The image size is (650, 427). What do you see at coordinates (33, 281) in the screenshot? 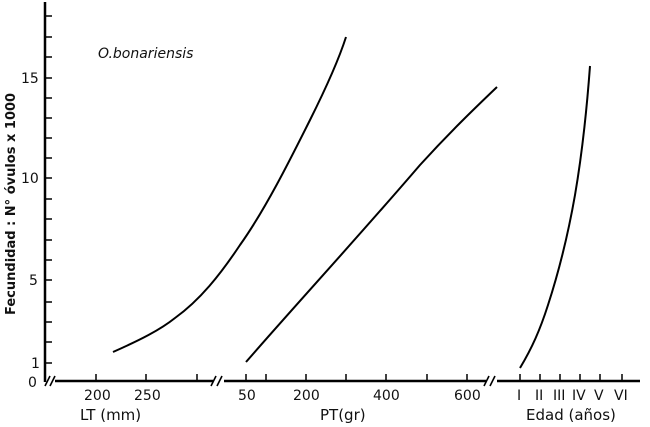
I see `y-tick-label-5: 5` at bounding box center [33, 281].